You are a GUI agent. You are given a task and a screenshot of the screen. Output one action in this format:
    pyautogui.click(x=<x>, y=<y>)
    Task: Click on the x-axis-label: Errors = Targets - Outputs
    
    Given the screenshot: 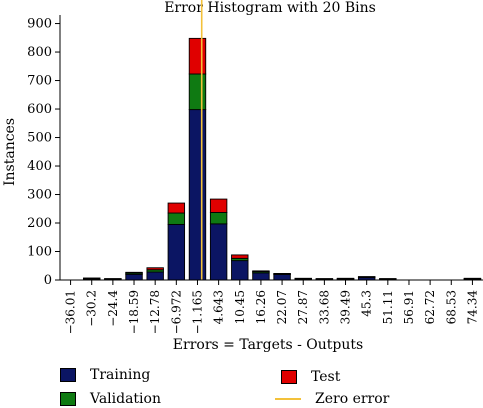 What is the action you would take?
    pyautogui.click(x=268, y=345)
    